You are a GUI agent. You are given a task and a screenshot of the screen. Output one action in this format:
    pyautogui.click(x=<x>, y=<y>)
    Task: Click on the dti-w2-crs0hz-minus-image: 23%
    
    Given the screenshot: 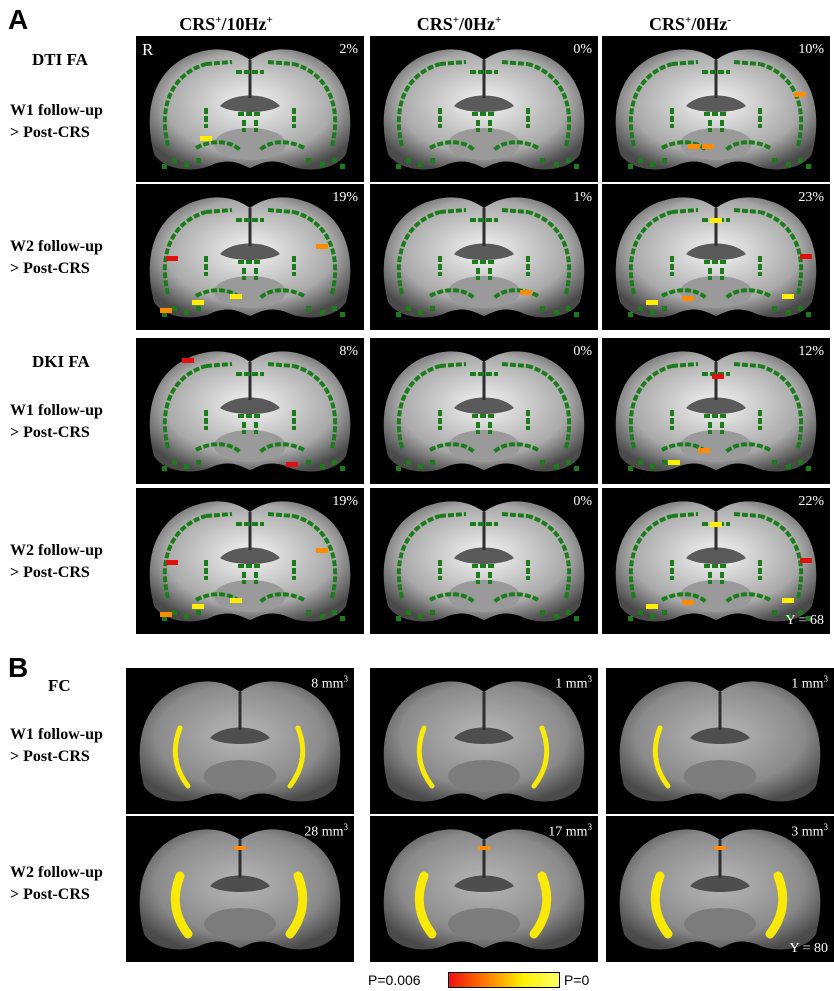 What is the action you would take?
    pyautogui.click(x=716, y=257)
    